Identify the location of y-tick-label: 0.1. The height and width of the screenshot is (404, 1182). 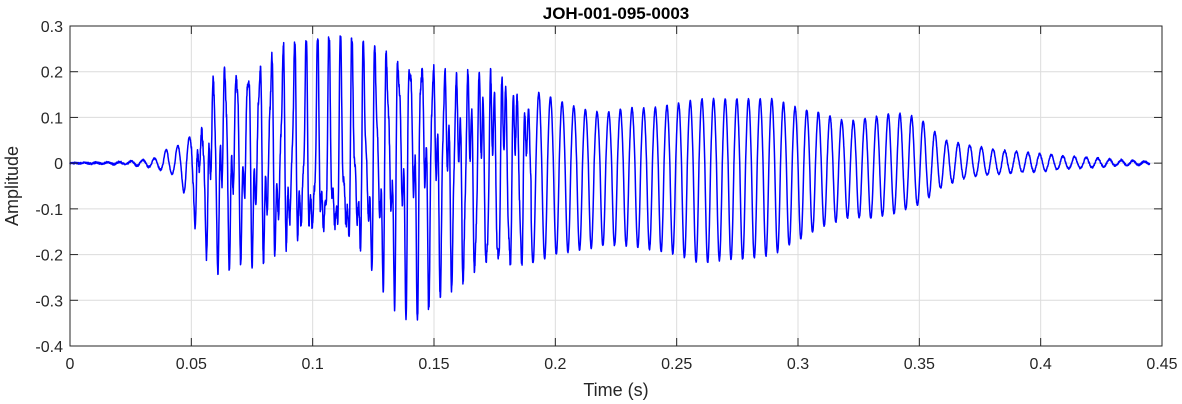
(52, 118).